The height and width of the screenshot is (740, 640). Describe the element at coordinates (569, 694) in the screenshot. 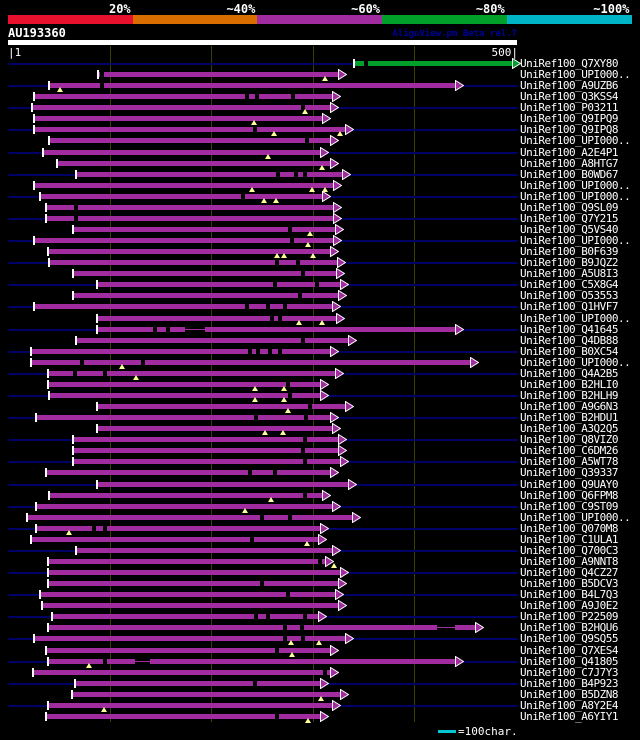

I see `row-label: UniRef100_B5DZN8` at that location.